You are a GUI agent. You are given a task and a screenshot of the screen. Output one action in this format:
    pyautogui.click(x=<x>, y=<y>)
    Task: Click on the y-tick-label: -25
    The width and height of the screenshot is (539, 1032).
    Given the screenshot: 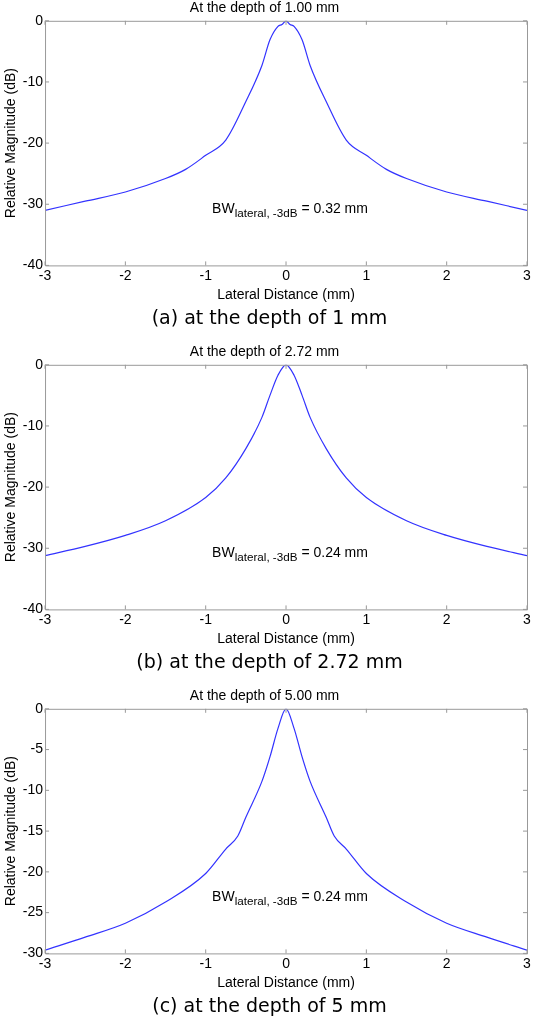 What is the action you would take?
    pyautogui.click(x=33, y=911)
    